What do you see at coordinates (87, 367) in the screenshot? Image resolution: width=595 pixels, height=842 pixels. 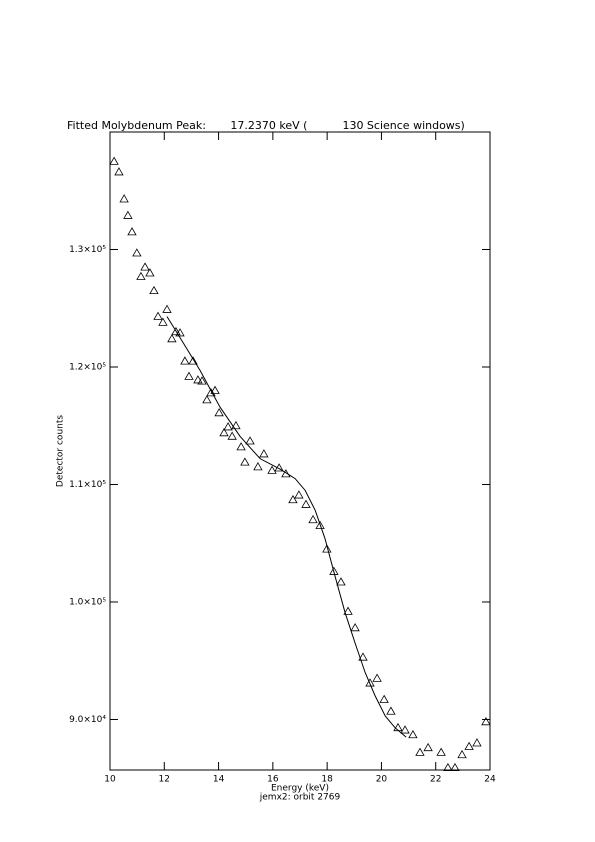 I see `y-tick-label: 1.2×10⁵` at bounding box center [87, 367].